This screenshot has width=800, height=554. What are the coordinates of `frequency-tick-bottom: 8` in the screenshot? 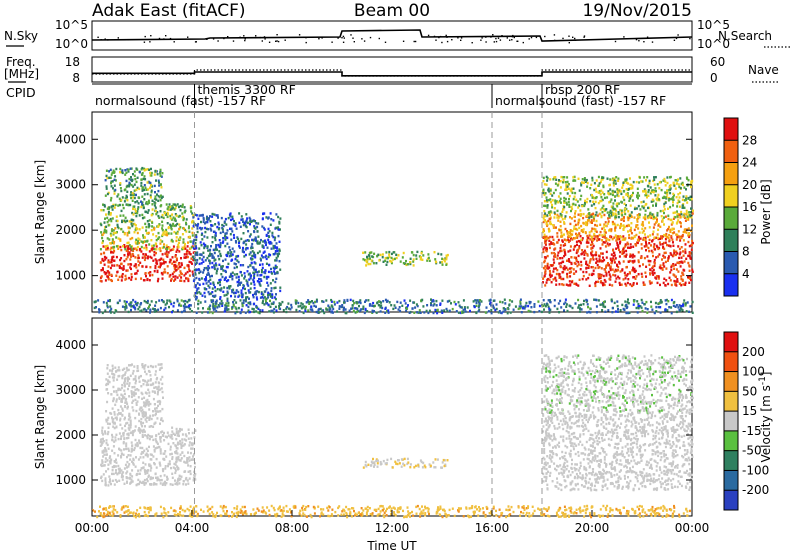 It's located at (76, 78).